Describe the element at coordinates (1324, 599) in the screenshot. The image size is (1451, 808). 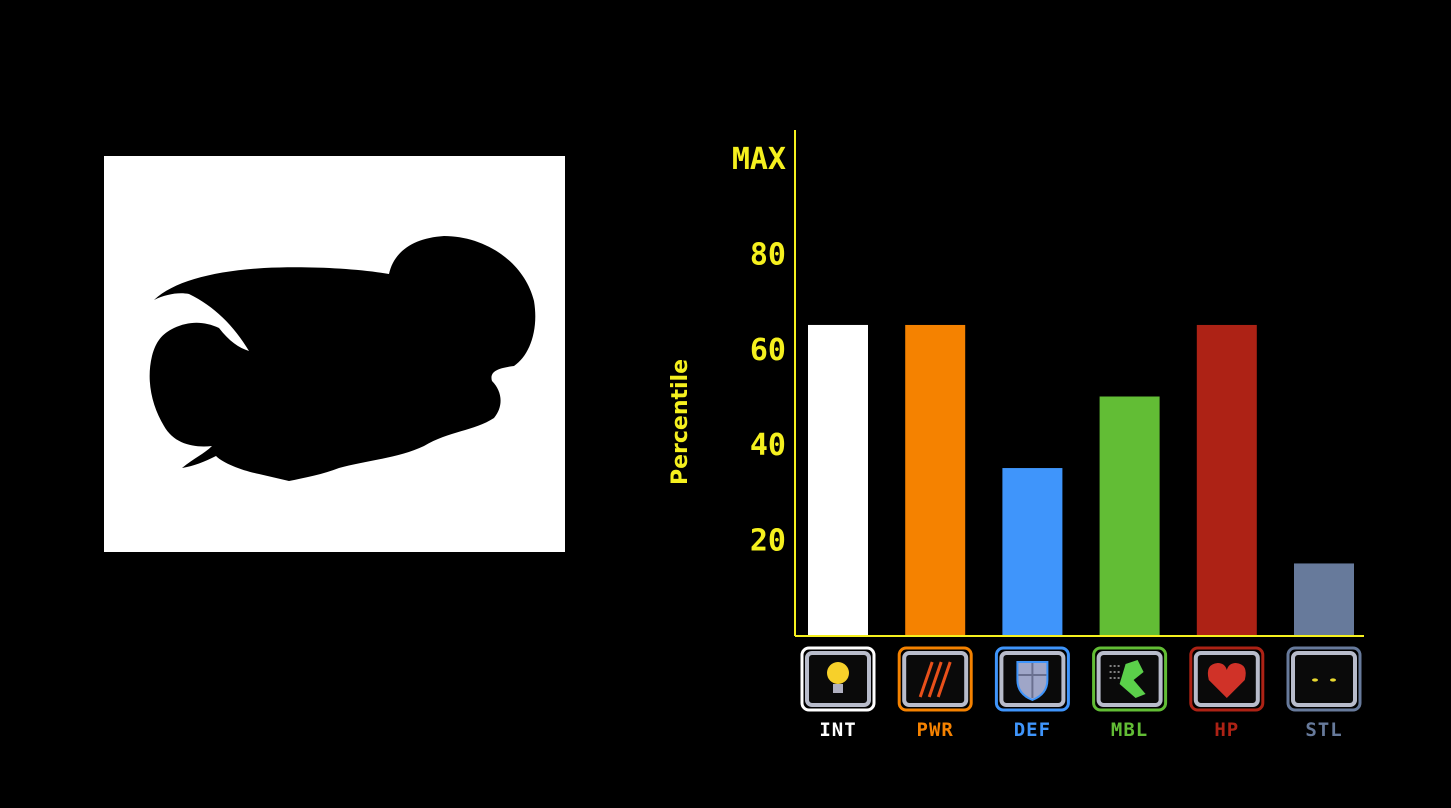
I see `bar-stl` at that location.